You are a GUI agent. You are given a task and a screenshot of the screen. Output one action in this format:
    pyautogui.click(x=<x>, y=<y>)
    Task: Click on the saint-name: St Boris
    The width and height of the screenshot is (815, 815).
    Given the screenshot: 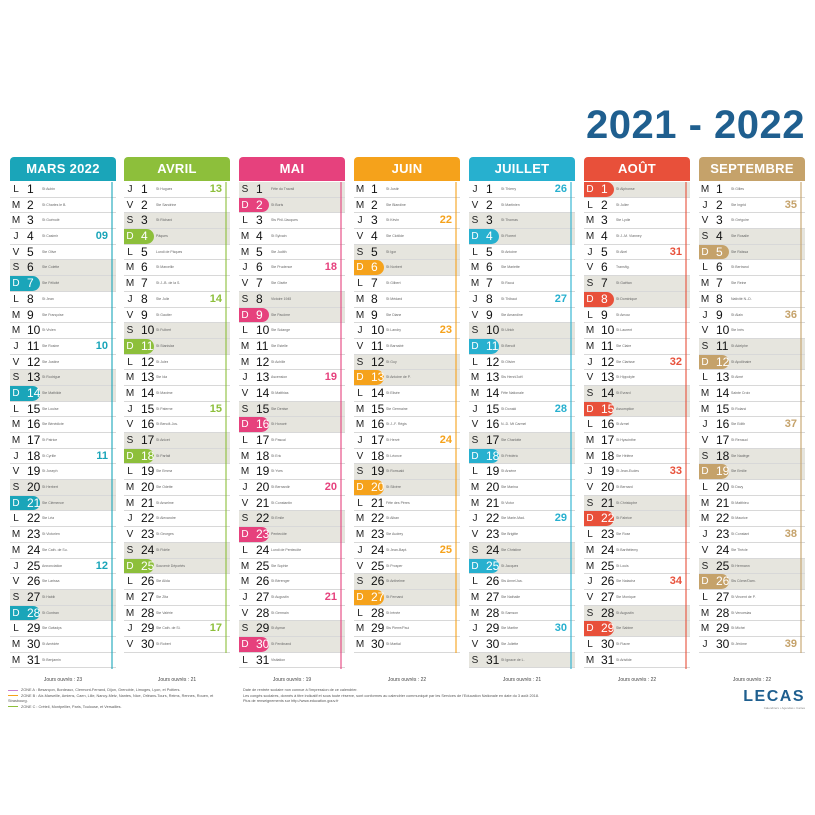 What is the action you would take?
    pyautogui.click(x=277, y=204)
    